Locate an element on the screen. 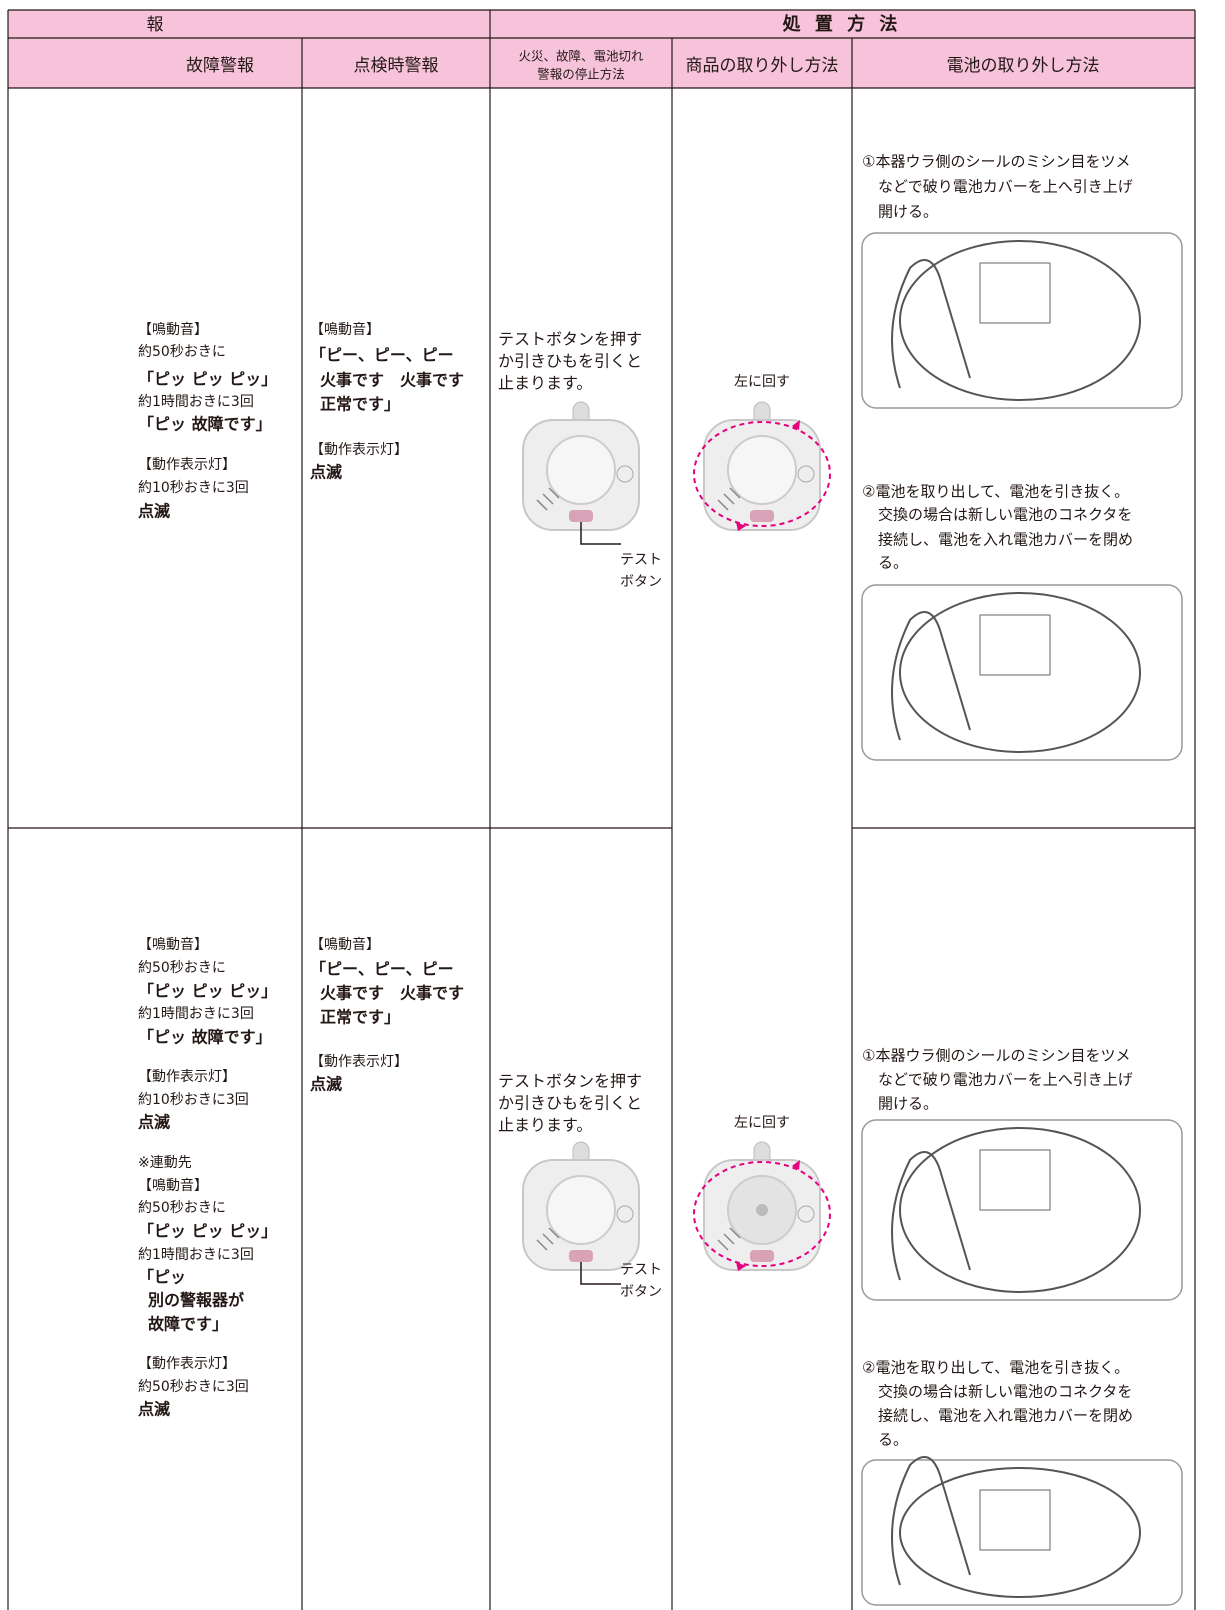 This screenshot has width=1225, height=1610. fault-alarm-line: 「ピッ is located at coordinates (162, 1277).